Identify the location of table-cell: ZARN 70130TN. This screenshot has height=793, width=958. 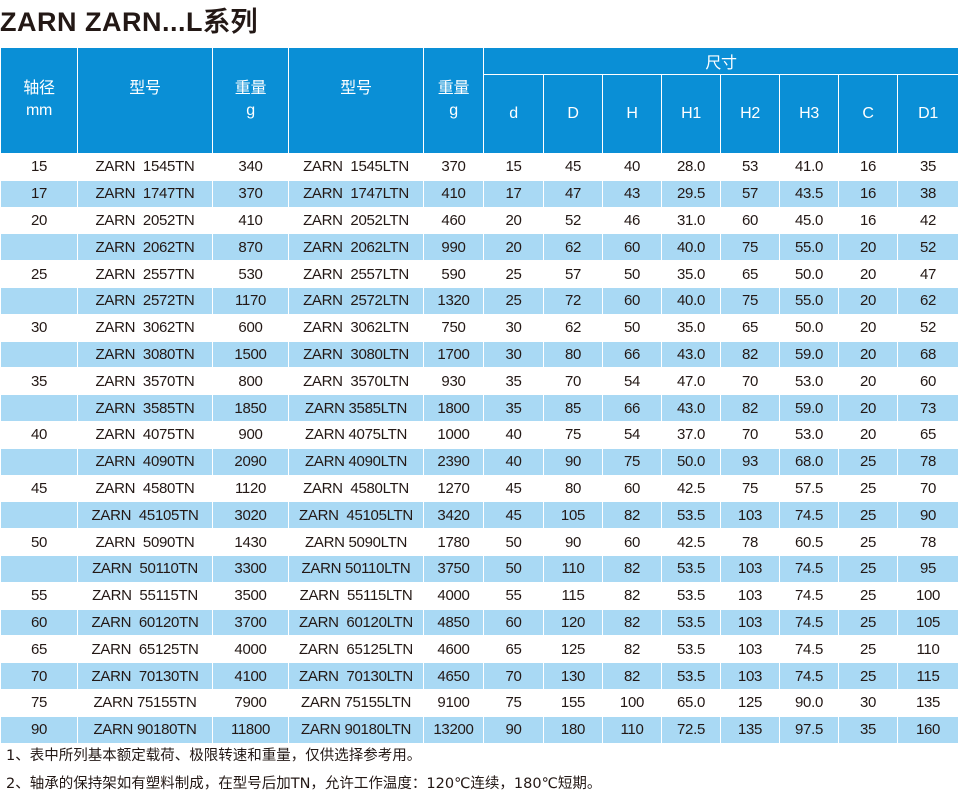
(145, 676).